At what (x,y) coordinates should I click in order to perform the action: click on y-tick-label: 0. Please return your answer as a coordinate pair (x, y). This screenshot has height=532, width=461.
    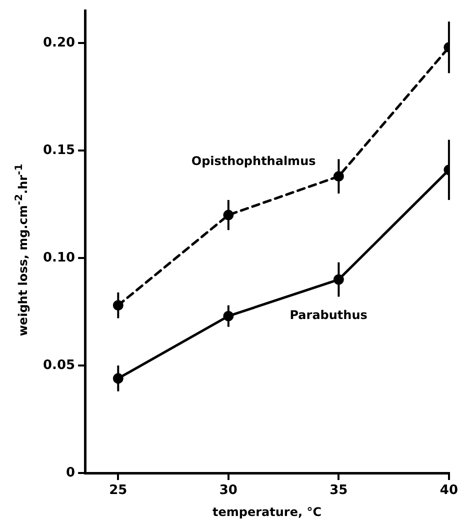
    Looking at the image, I should click on (71, 472).